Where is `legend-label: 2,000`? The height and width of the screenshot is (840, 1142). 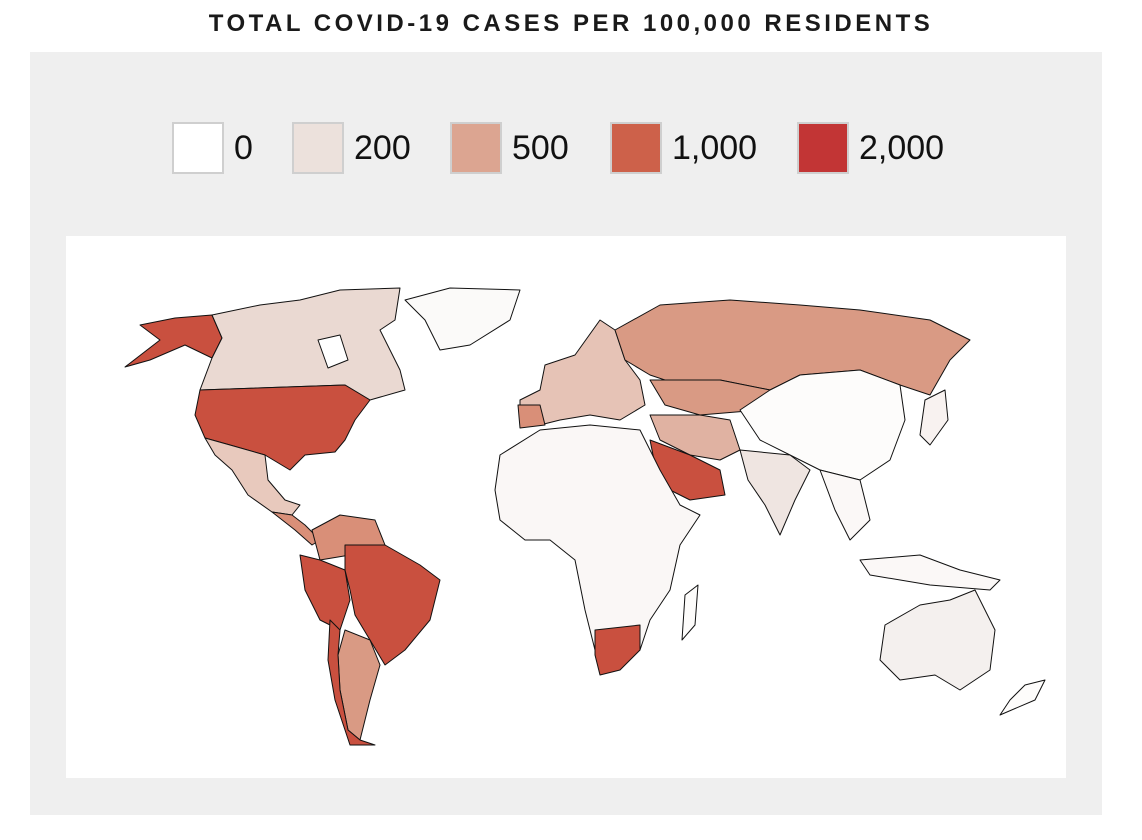
legend-label: 2,000 is located at coordinates (902, 147).